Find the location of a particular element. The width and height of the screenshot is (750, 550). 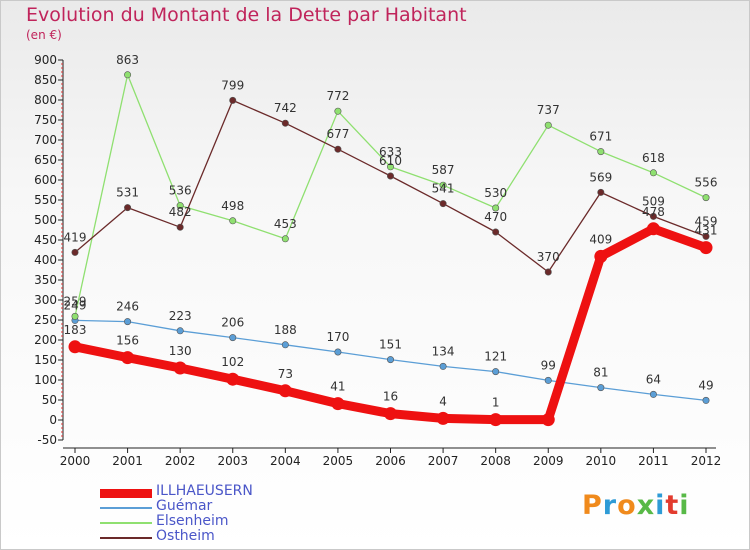

data-label-ostheim: 509 is located at coordinates (653, 201).